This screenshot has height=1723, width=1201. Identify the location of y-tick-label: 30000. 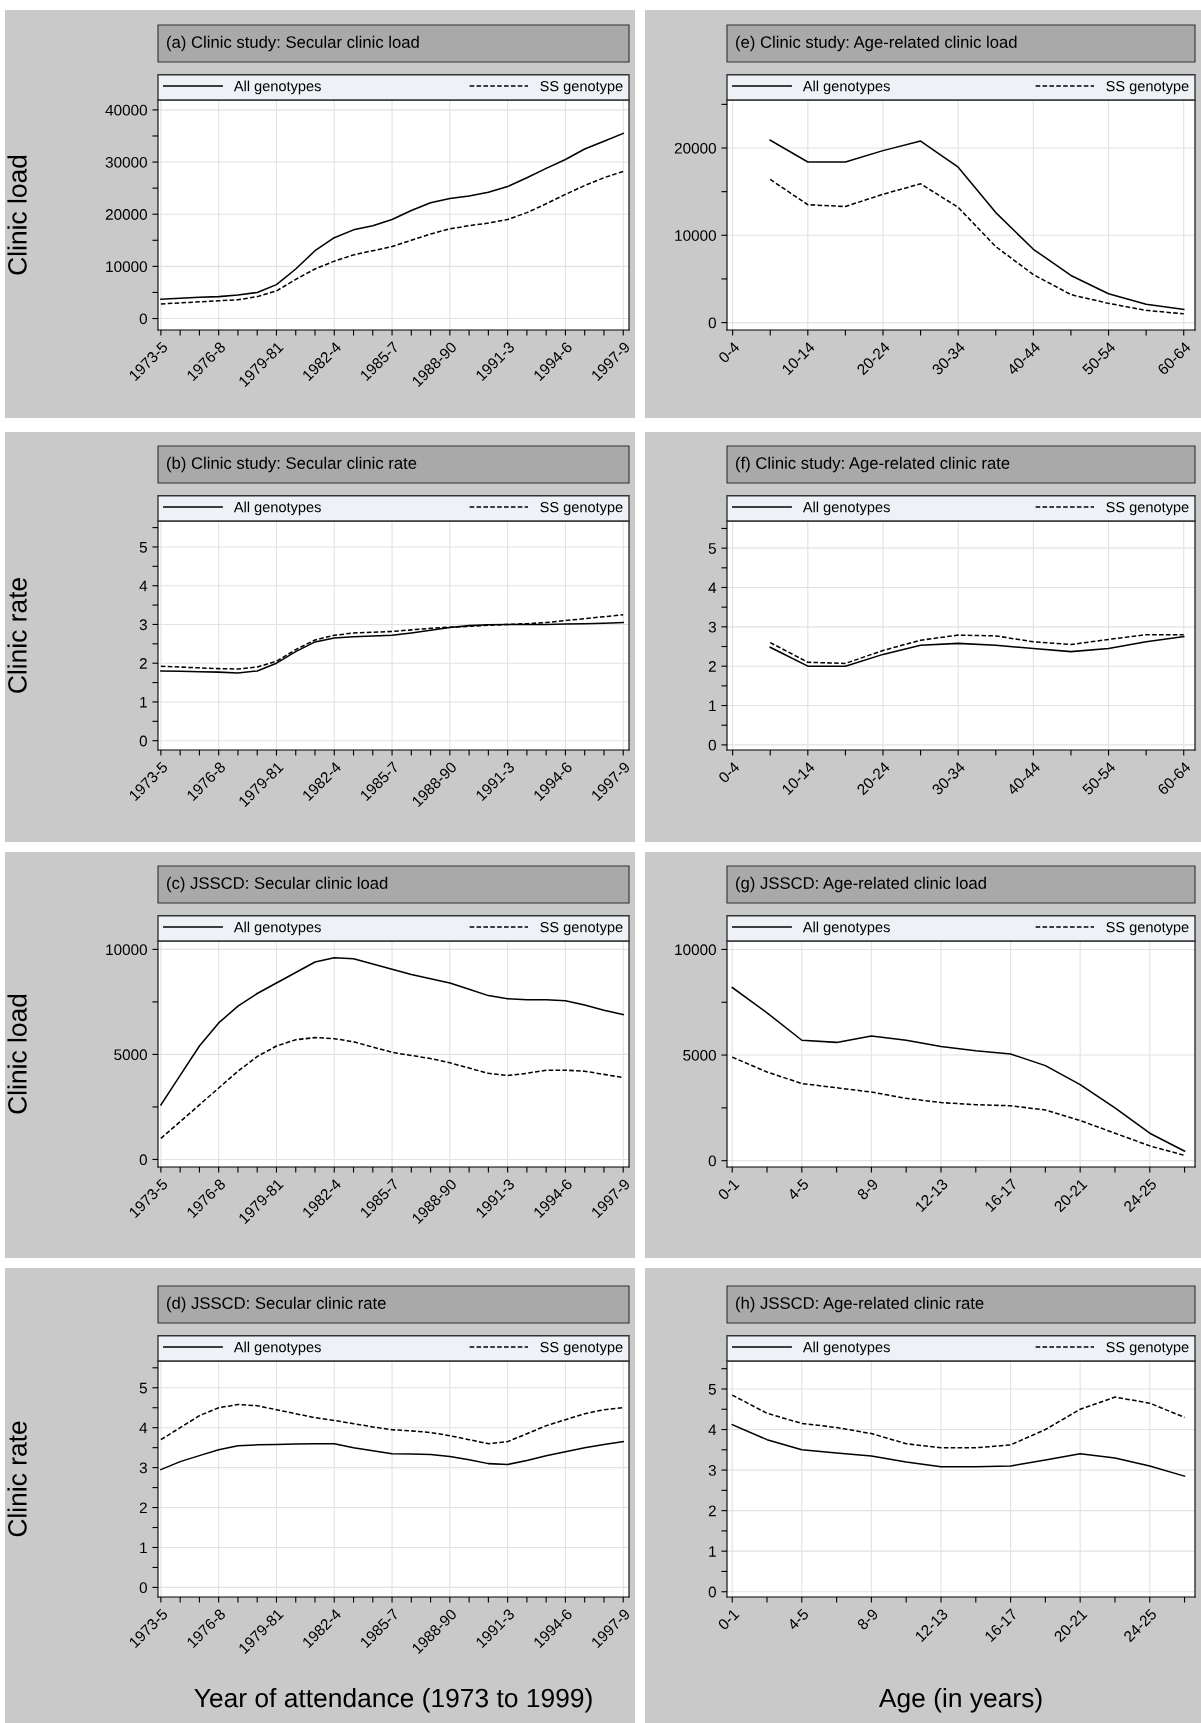
(126, 162).